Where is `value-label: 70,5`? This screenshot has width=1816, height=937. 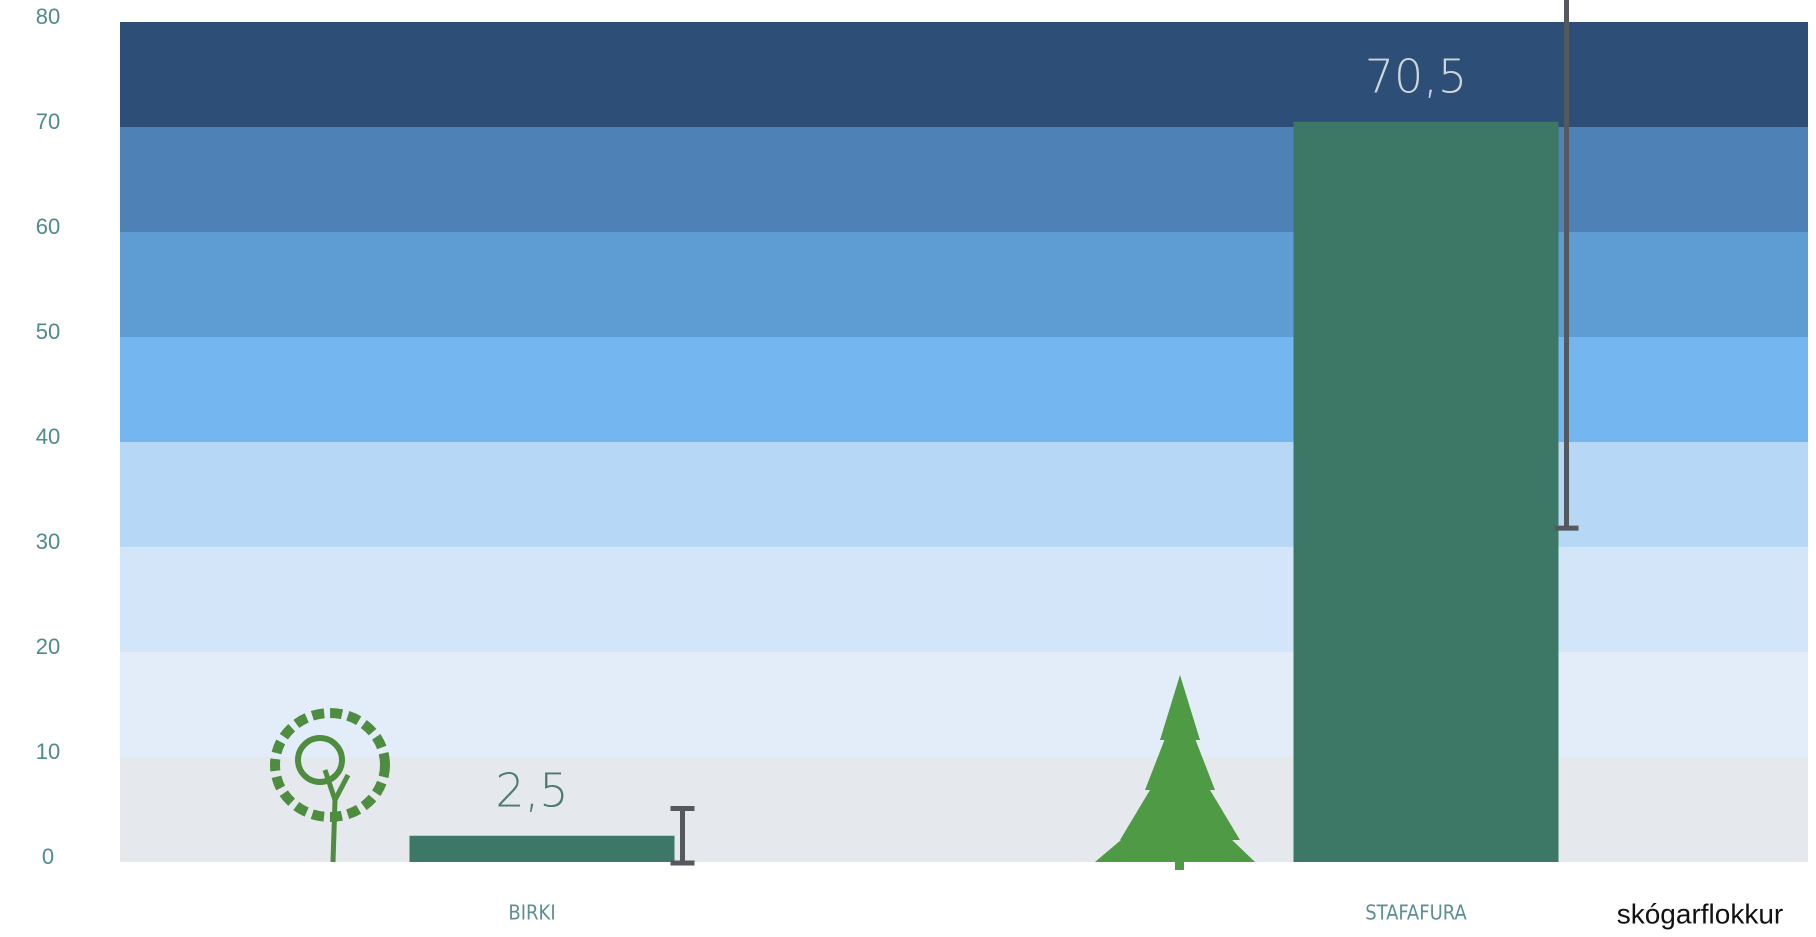
value-label: 70,5 is located at coordinates (1416, 76).